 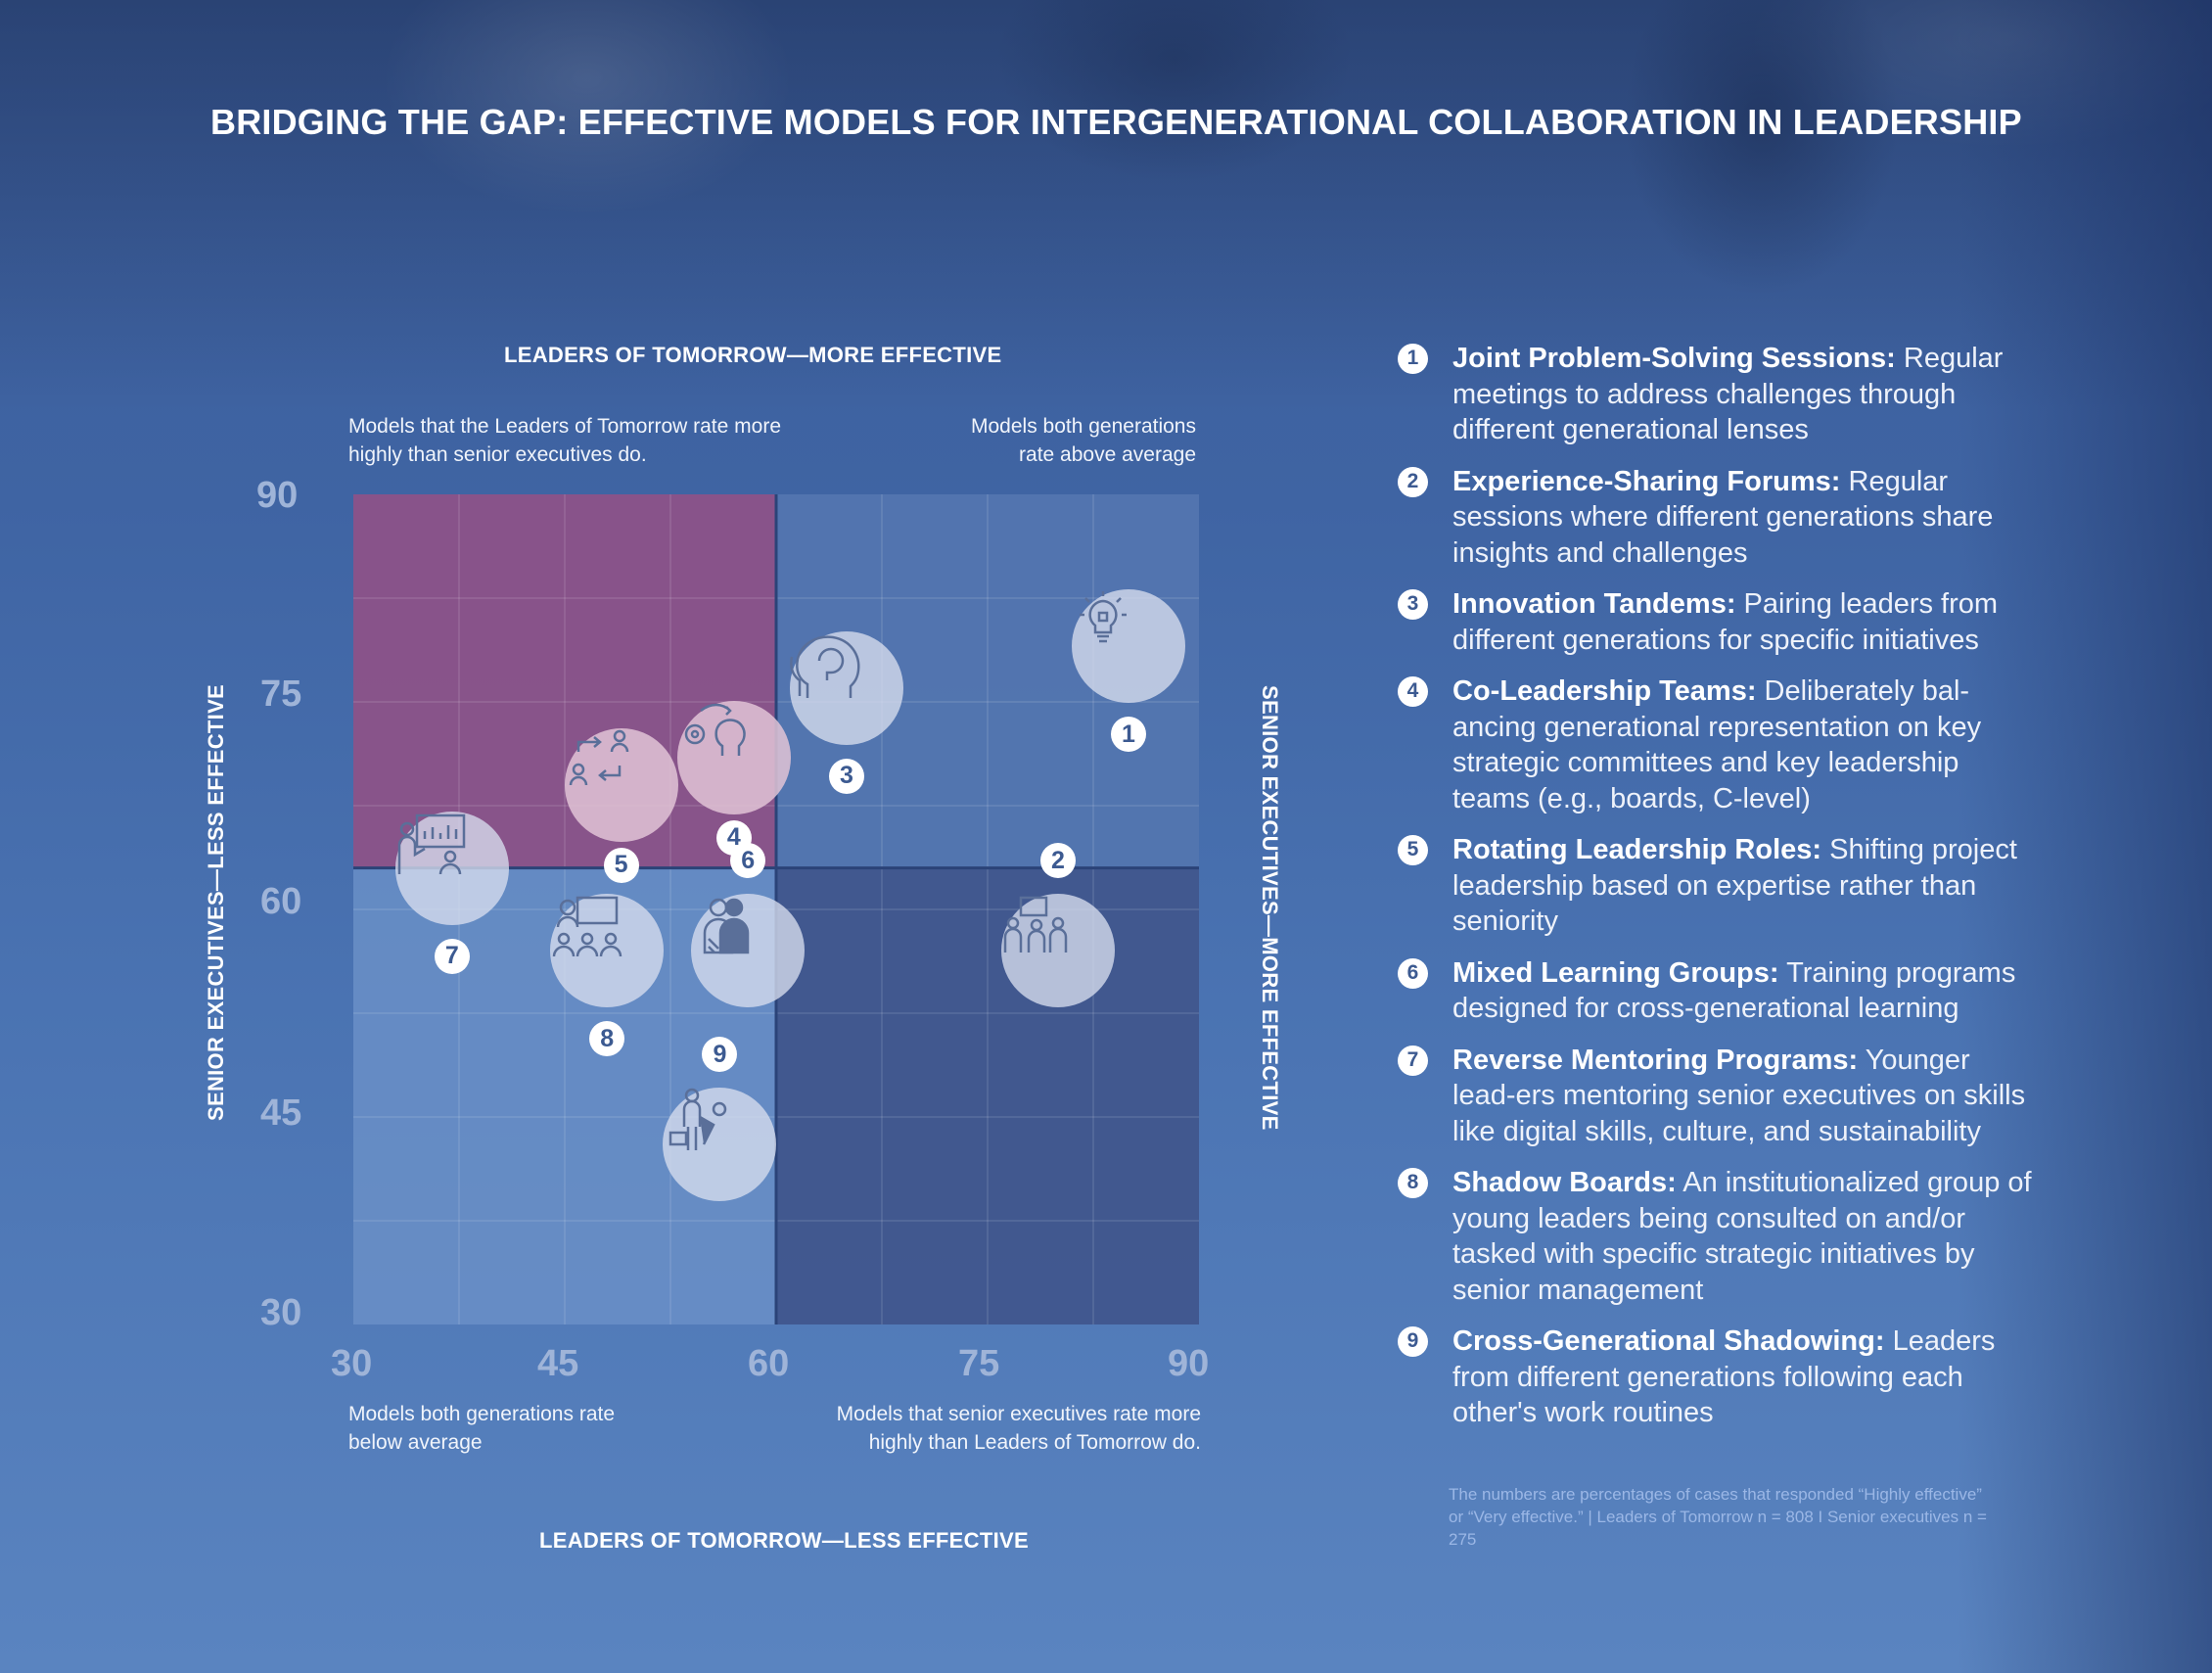 I want to click on point-badge-2: 2, so click(x=1058, y=861).